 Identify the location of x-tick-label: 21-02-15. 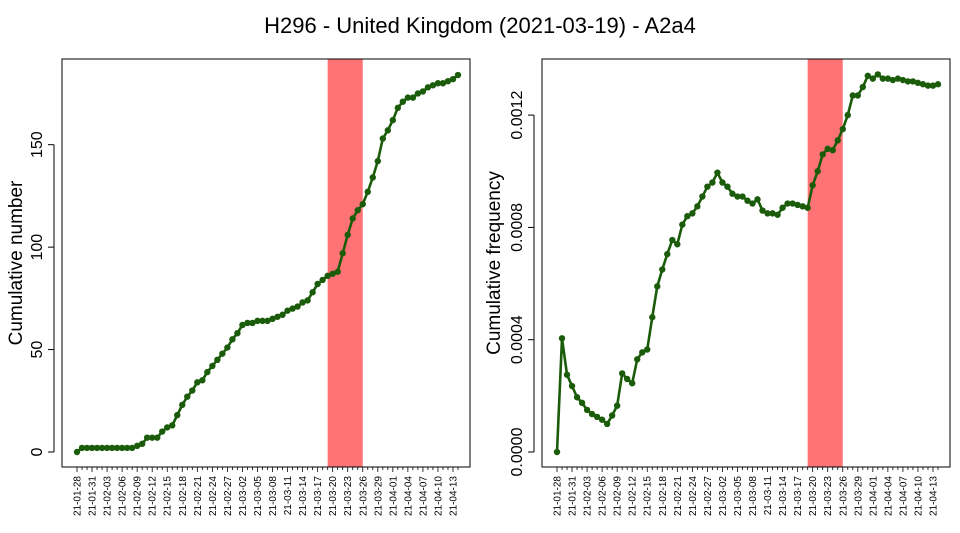
(168, 496).